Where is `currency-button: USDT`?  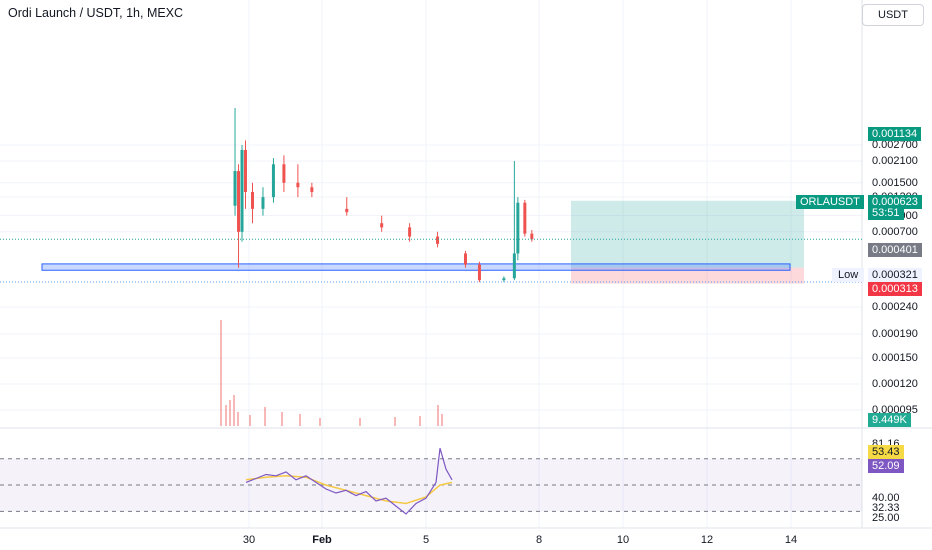 currency-button: USDT is located at coordinates (893, 15).